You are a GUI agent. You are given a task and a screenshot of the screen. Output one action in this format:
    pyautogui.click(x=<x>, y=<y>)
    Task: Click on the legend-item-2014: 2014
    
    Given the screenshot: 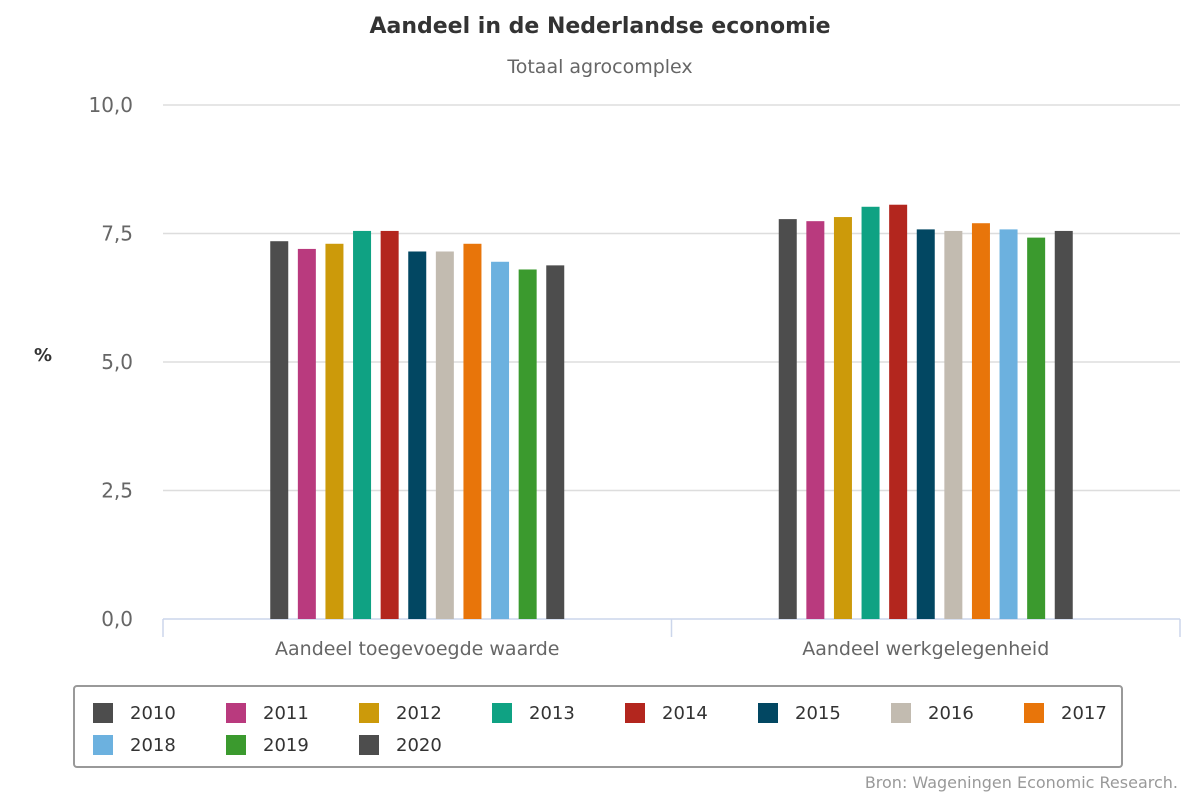 What is the action you would take?
    pyautogui.click(x=666, y=713)
    